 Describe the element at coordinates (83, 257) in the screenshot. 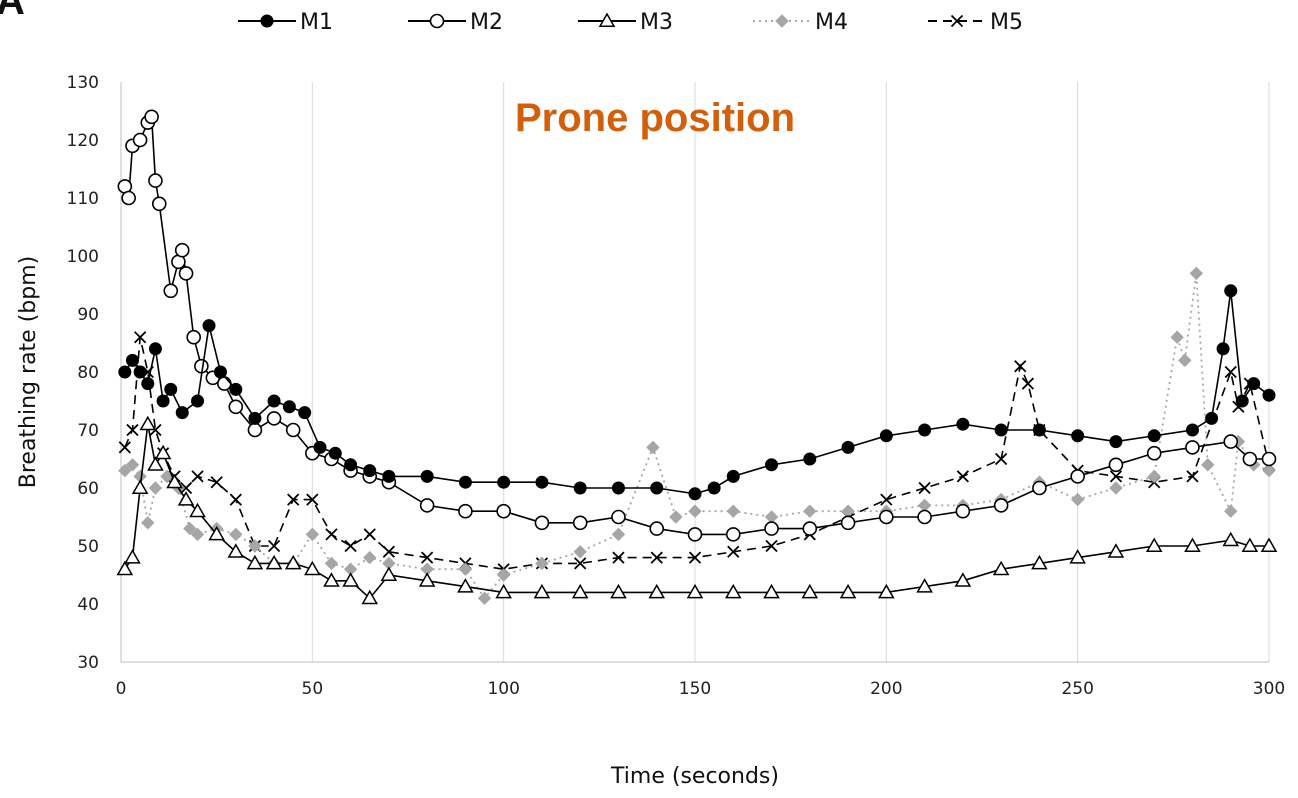

I see `y-tick-label: 100` at that location.